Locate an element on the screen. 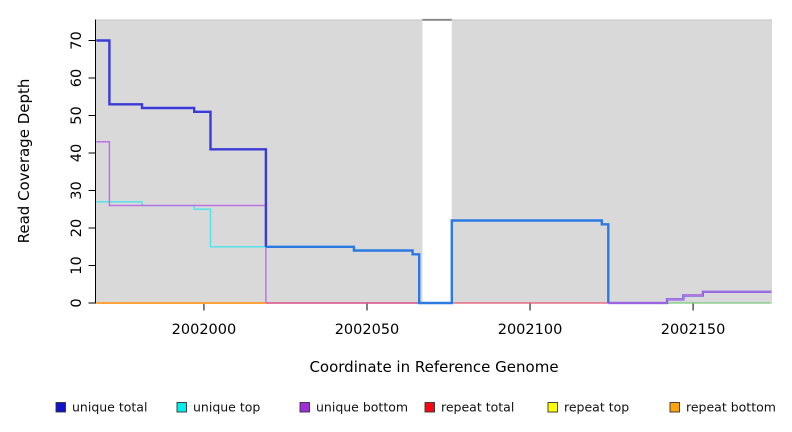  y-tick-label: 60 is located at coordinates (77, 78).